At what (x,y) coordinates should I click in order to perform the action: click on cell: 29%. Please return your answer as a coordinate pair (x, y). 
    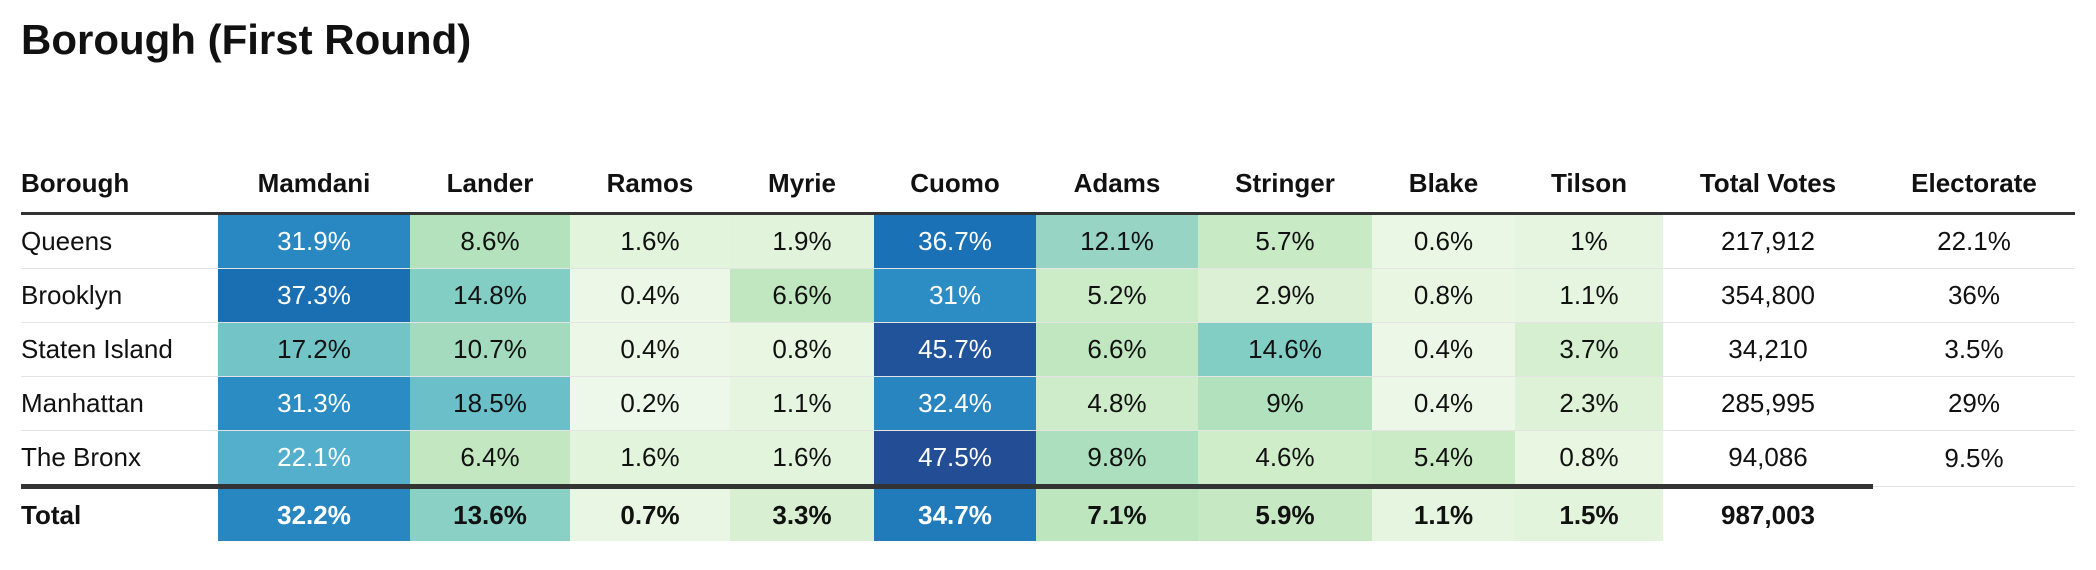
    Looking at the image, I should click on (1974, 403).